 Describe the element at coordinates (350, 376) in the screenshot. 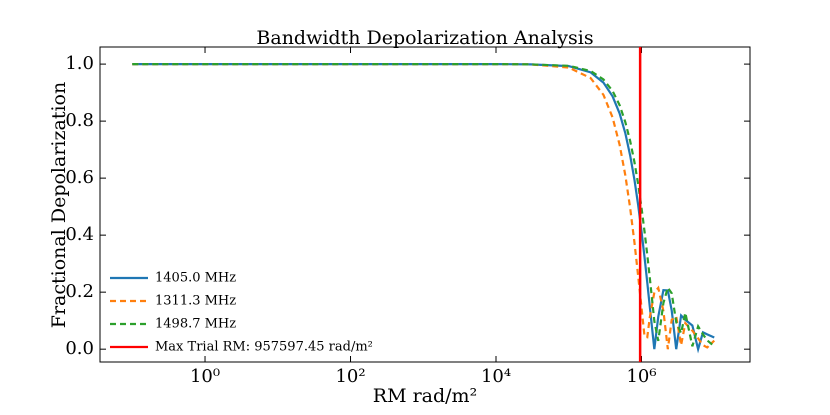

I see `x-tick-label: 10²` at that location.